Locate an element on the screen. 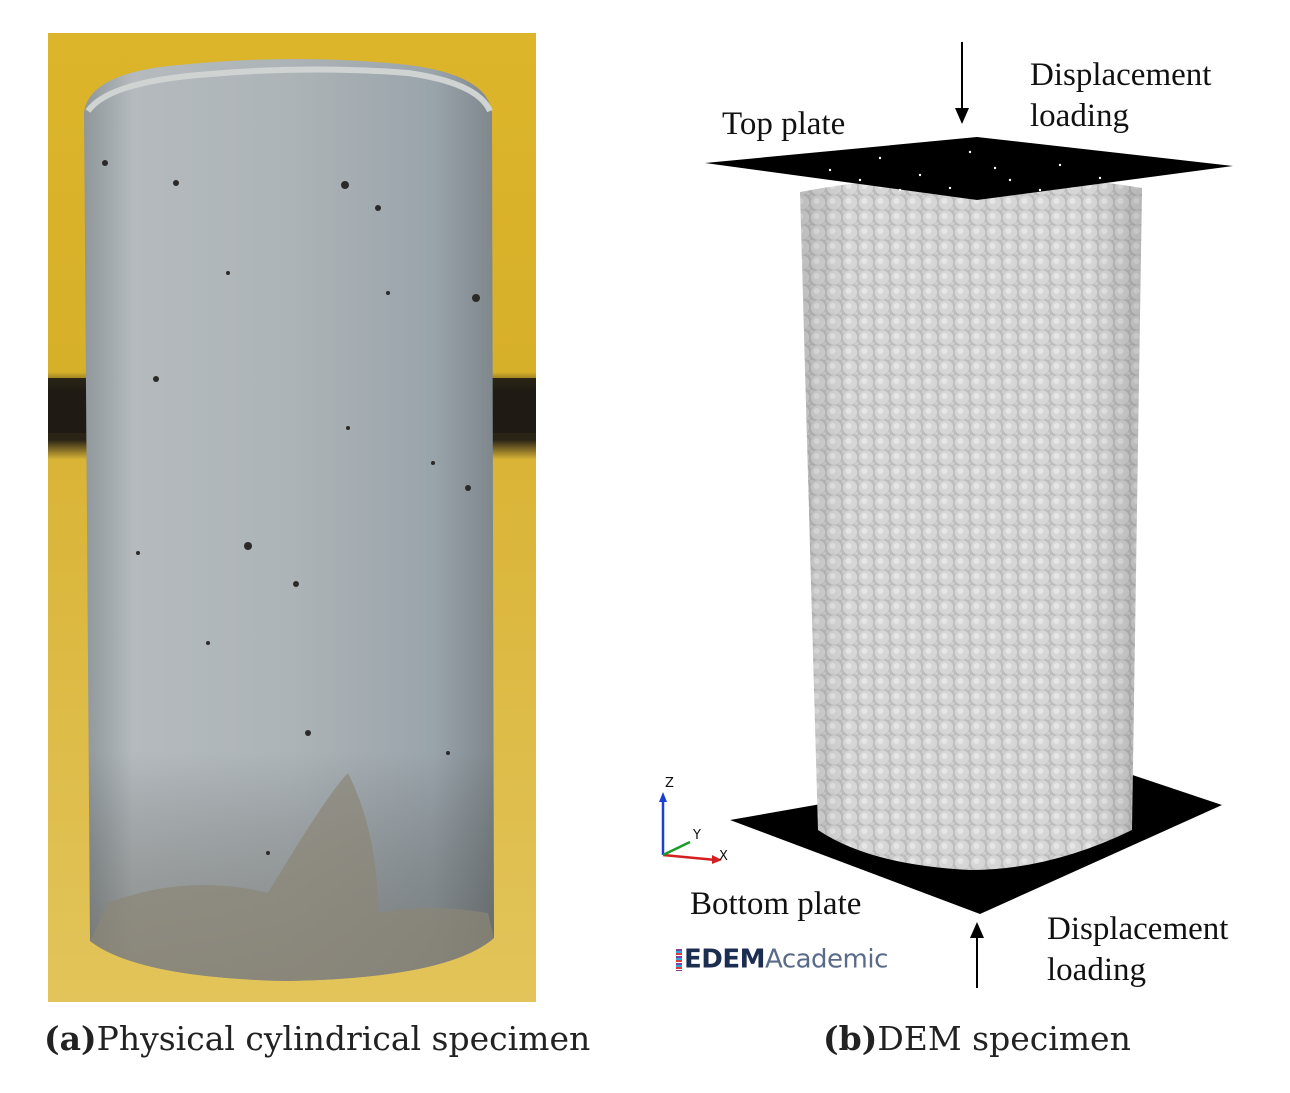 This screenshot has height=1093, width=1290. displacement-bottom-line1: Displacement is located at coordinates (1138, 929).